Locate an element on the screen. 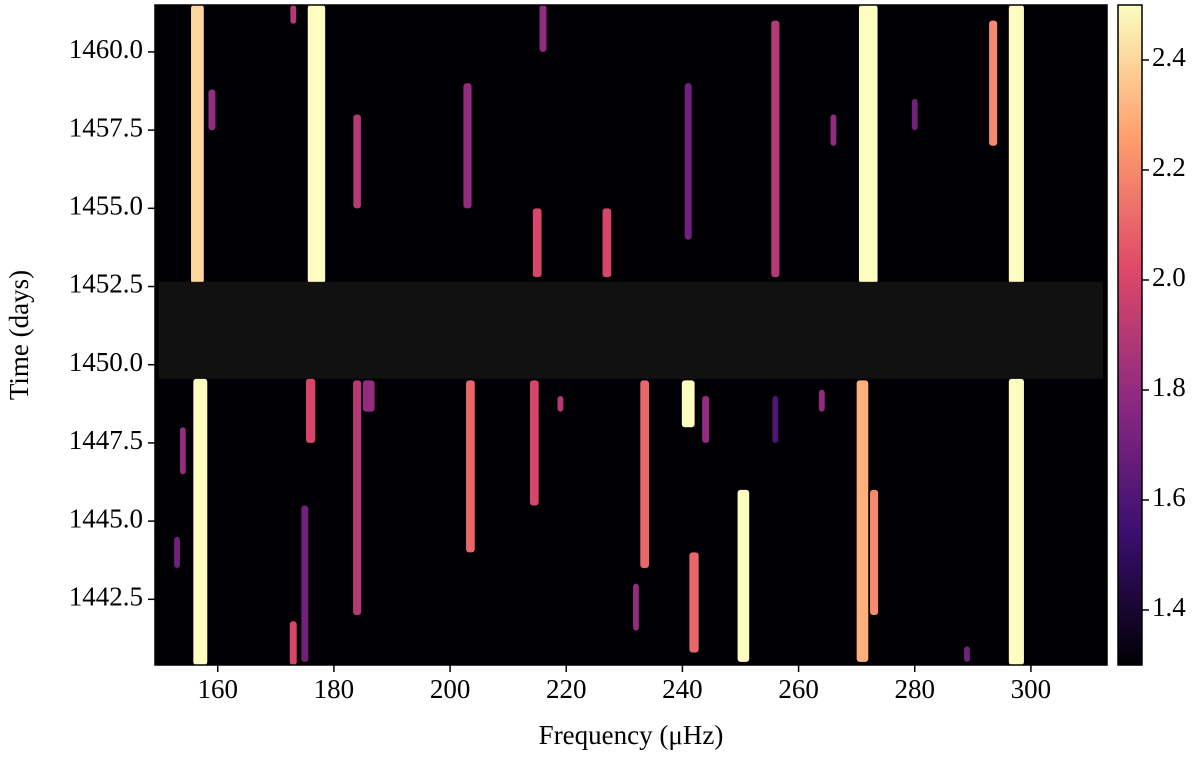 Image resolution: width=1200 pixels, height=762 pixels. colorbar-tick-label: 1.4 is located at coordinates (1169, 607).